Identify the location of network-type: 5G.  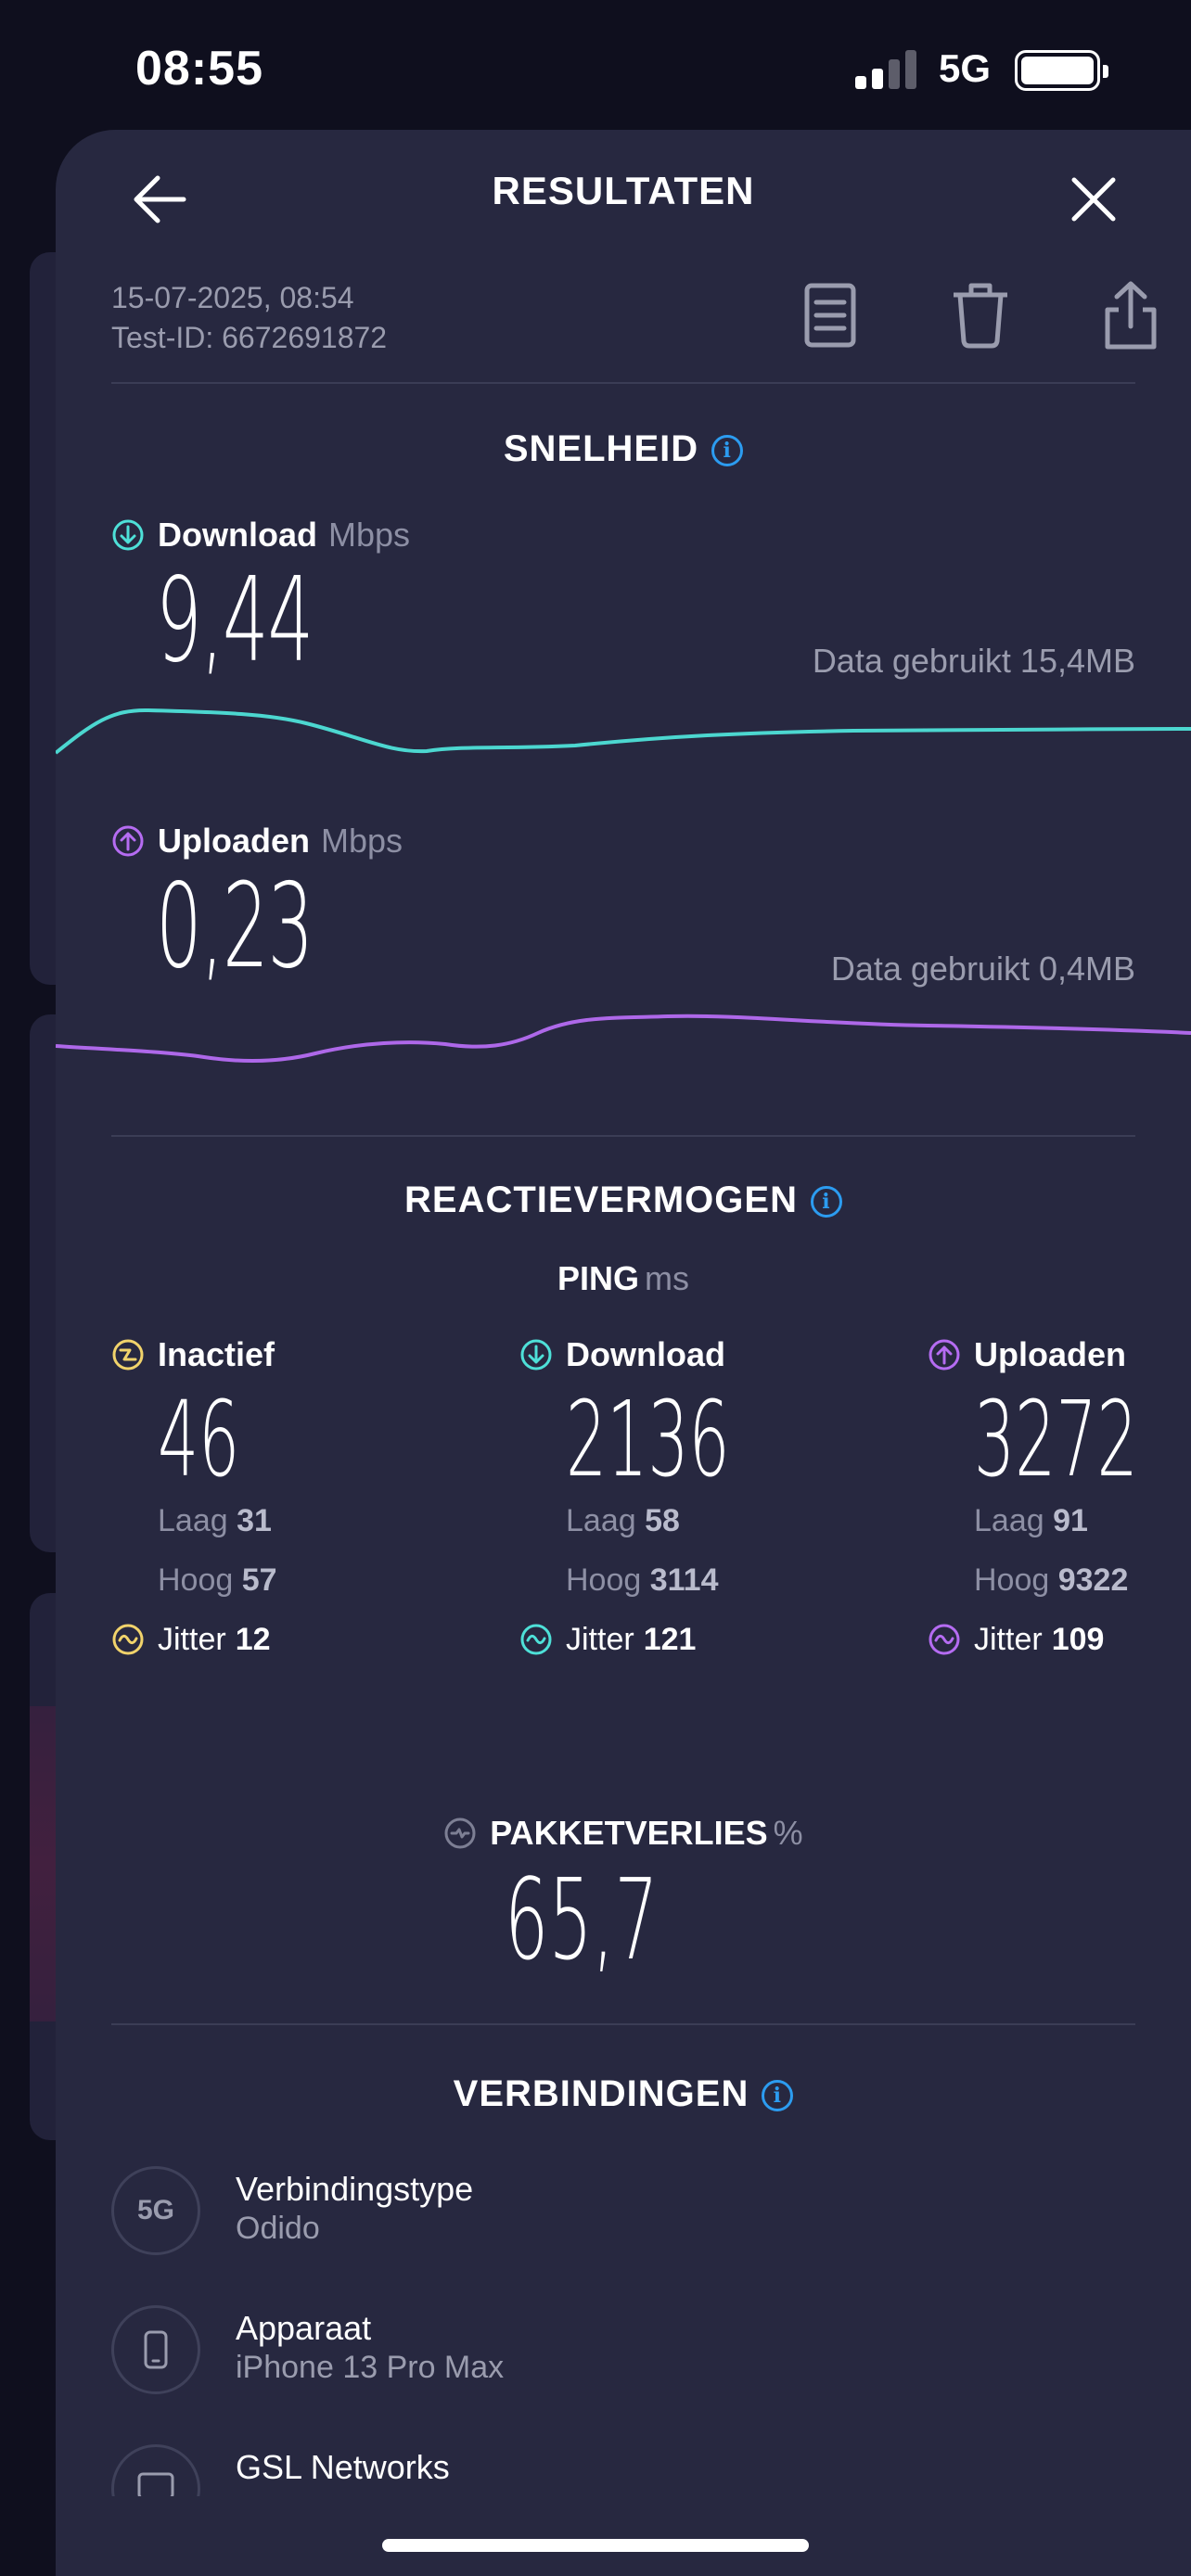
(966, 68).